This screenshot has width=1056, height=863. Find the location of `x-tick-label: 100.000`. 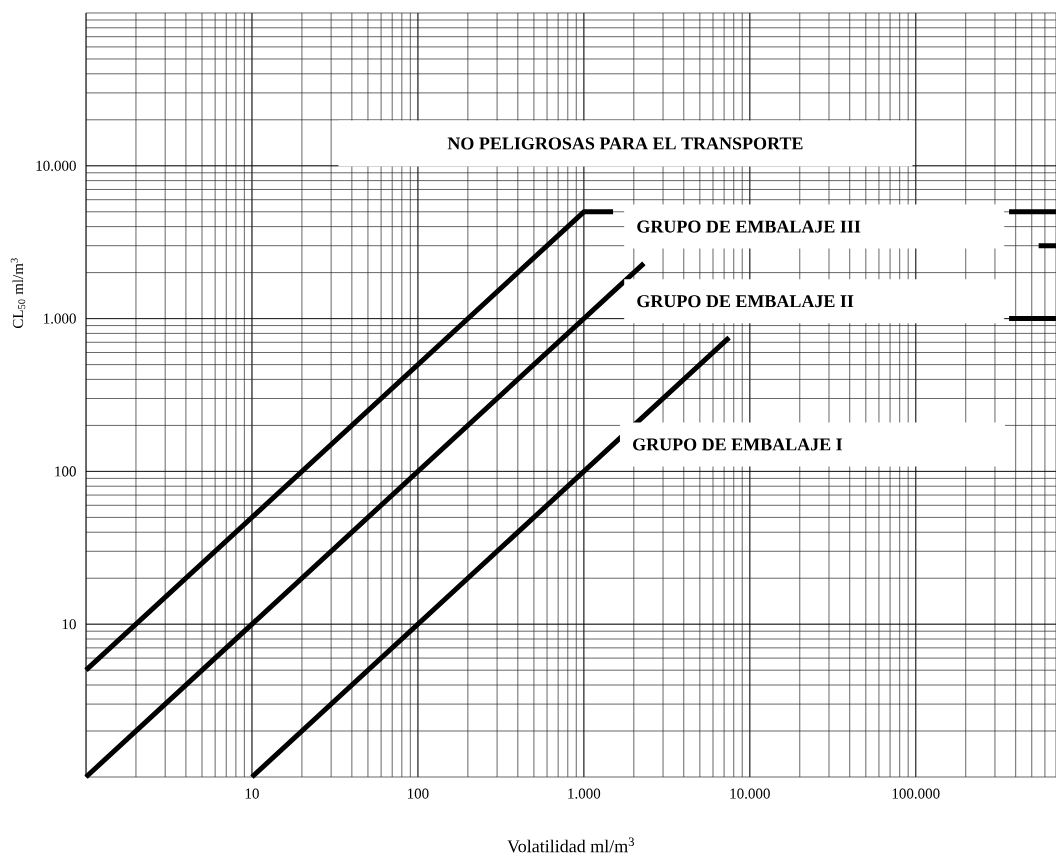

x-tick-label: 100.000 is located at coordinates (916, 793).